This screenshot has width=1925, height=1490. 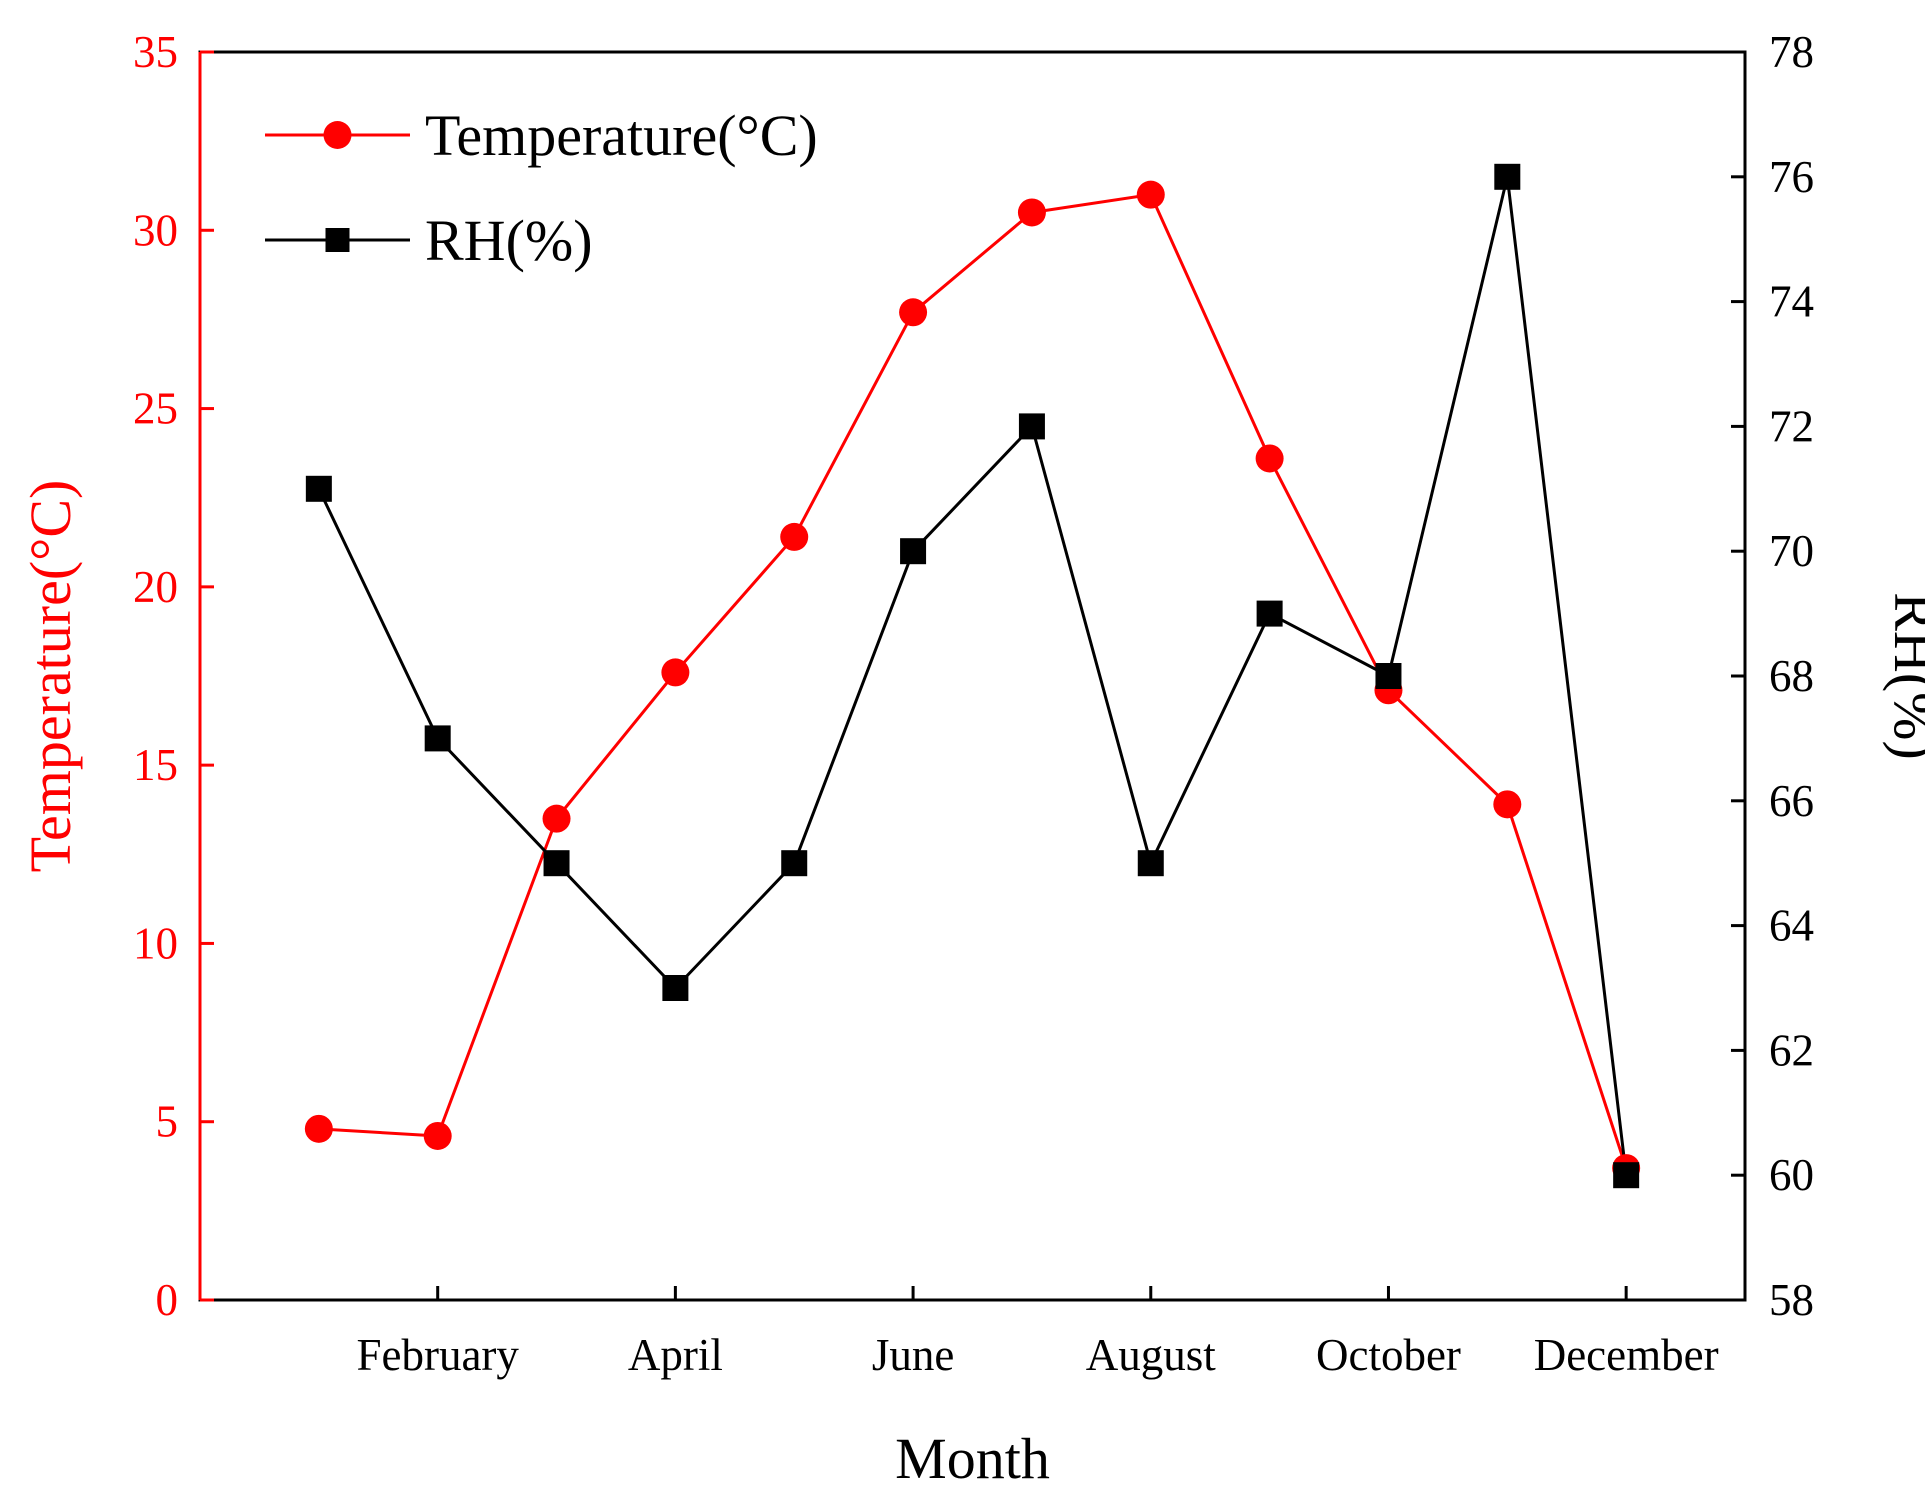 What do you see at coordinates (1791, 801) in the screenshot?
I see `right-y-tick-label: 66` at bounding box center [1791, 801].